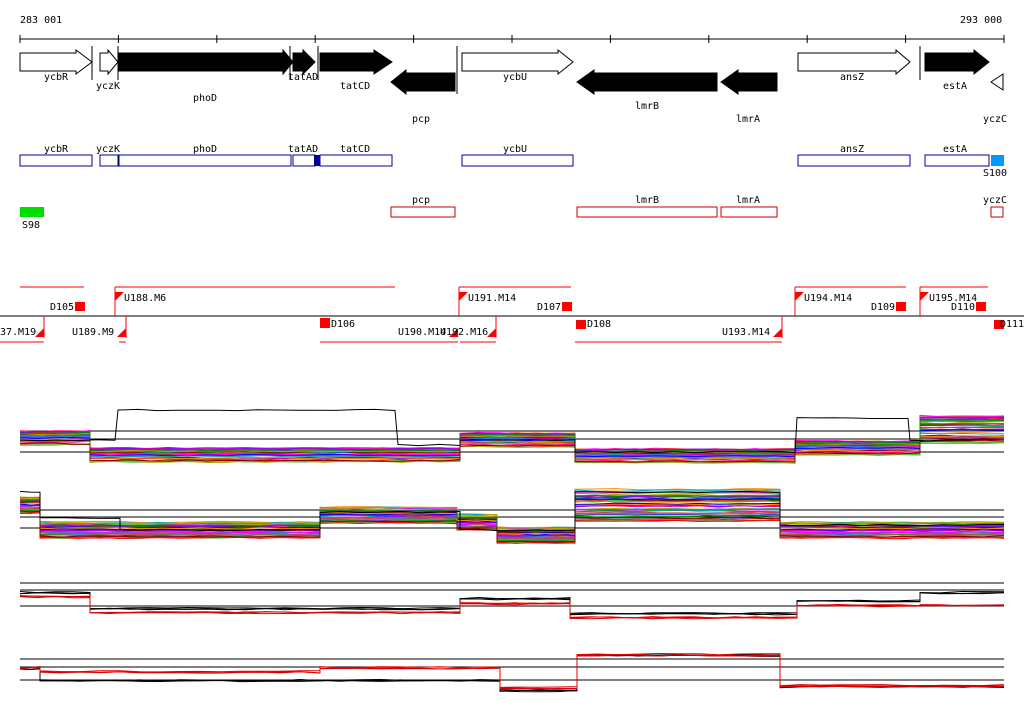 The image size is (1024, 714). Describe the element at coordinates (491, 332) in the screenshot. I see `segment-flag-U192` at that location.